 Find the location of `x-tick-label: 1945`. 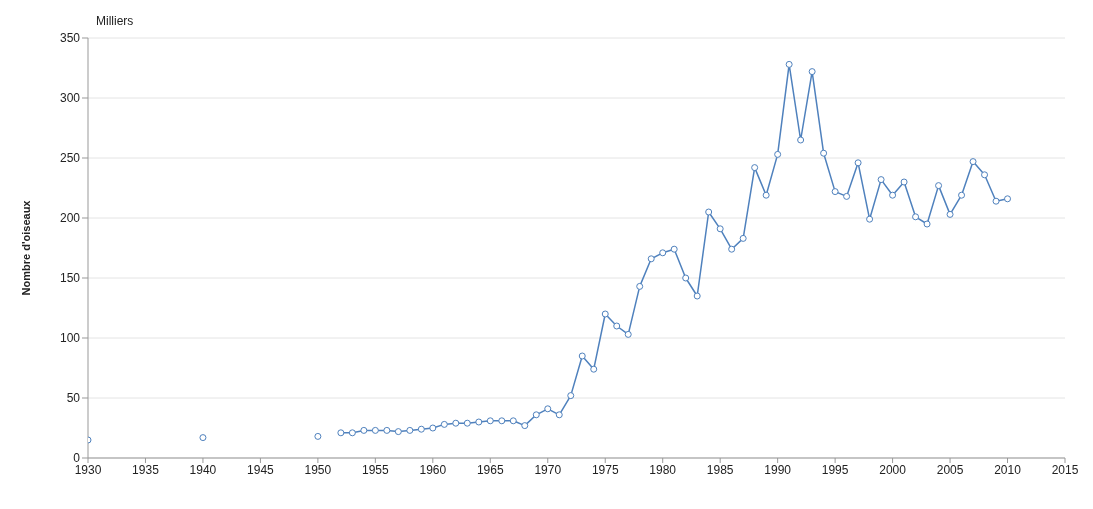

x-tick-label: 1945 is located at coordinates (261, 469).